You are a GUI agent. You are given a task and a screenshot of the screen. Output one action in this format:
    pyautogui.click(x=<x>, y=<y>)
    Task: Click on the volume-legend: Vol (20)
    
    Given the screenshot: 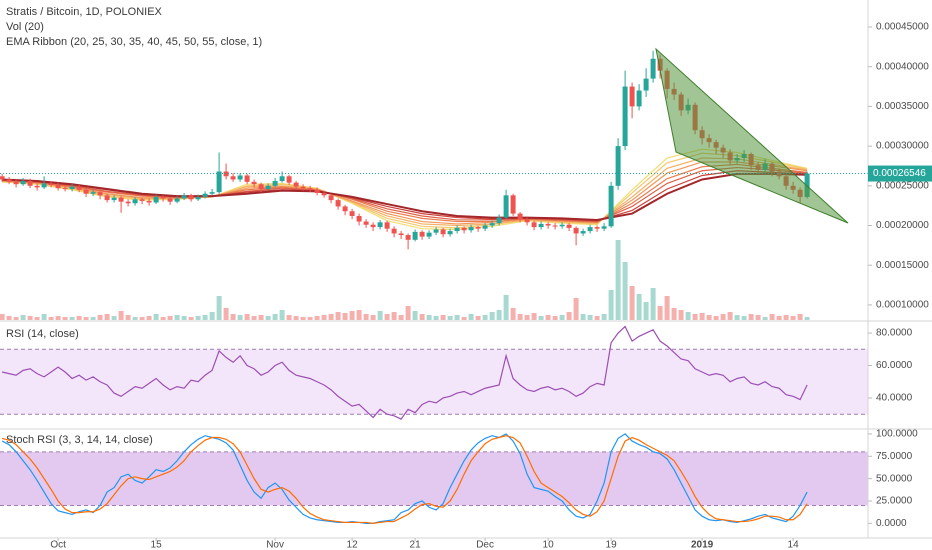 What is the action you would take?
    pyautogui.click(x=25, y=27)
    